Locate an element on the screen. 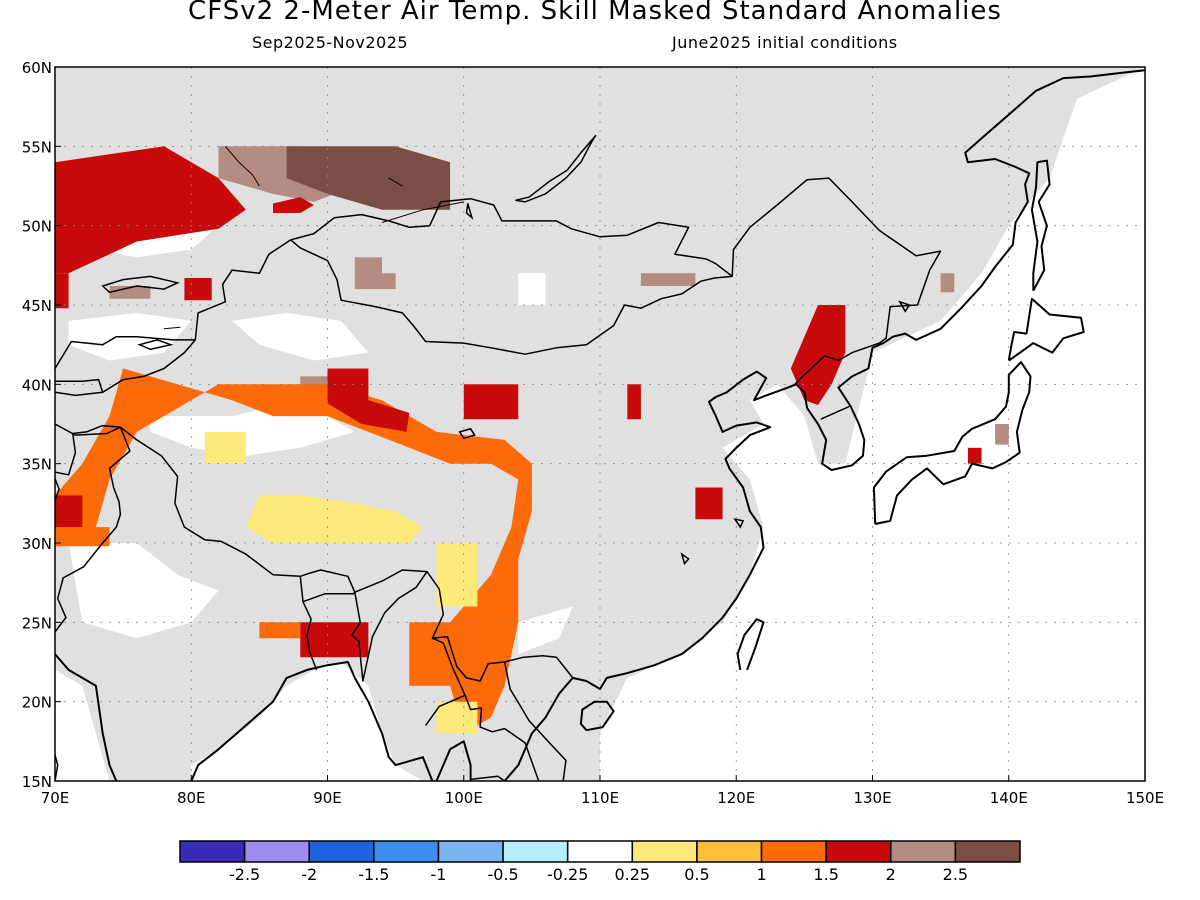 The height and width of the screenshot is (900, 1200). white-region-sea-of-japan is located at coordinates (934, 388).